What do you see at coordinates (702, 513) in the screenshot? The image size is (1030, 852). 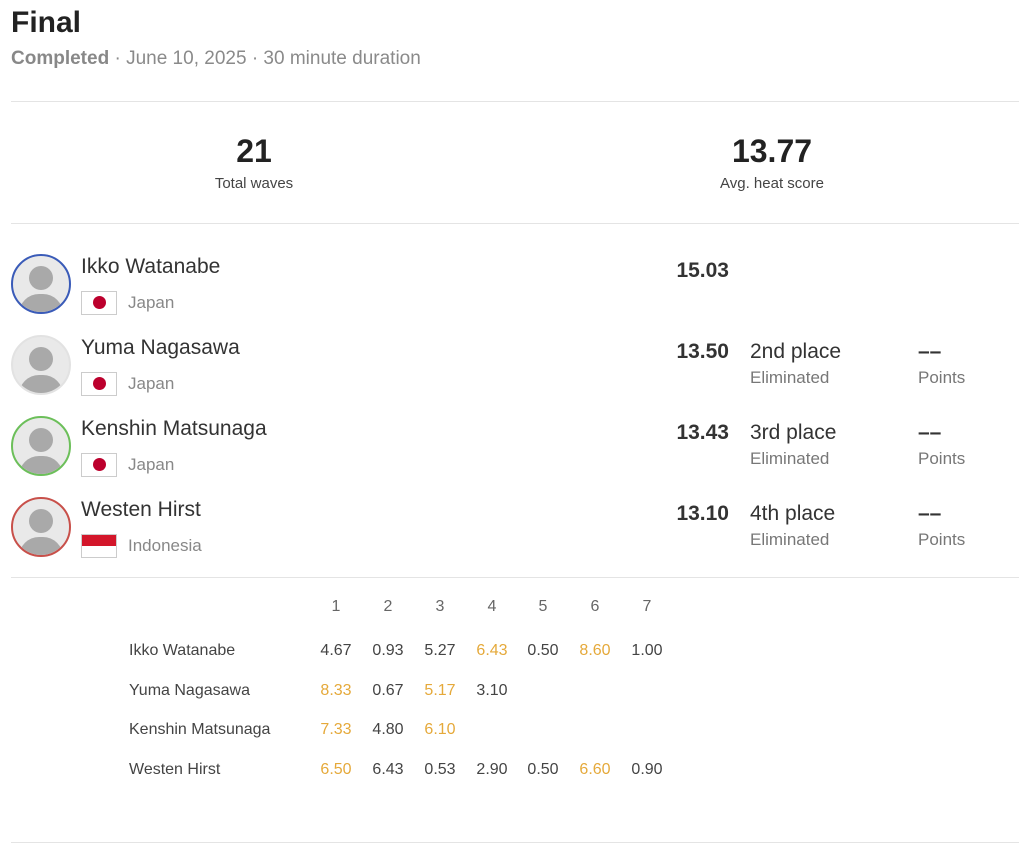 I see `surfer-score: 13.10` at bounding box center [702, 513].